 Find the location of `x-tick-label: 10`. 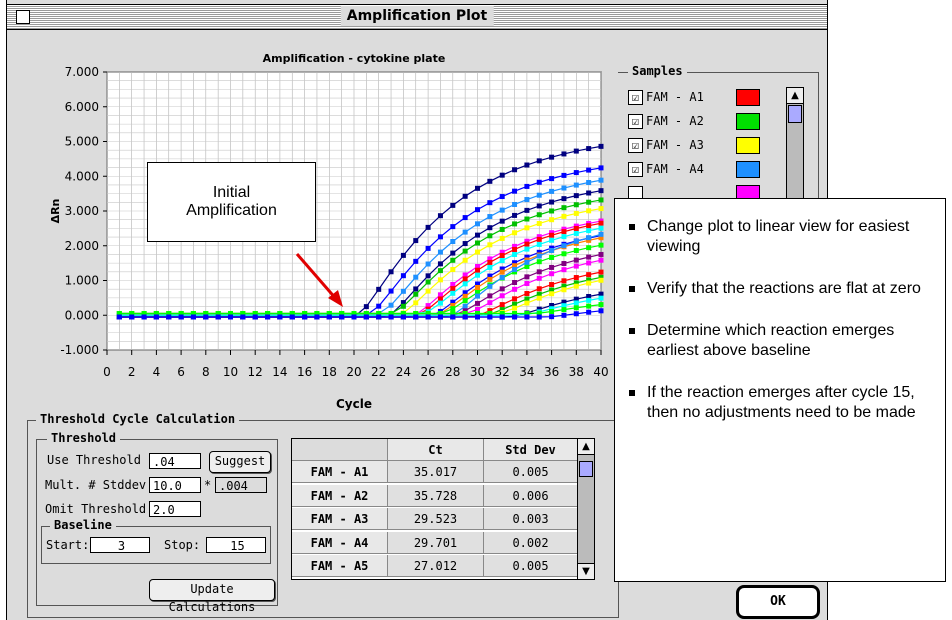

x-tick-label: 10 is located at coordinates (230, 372).